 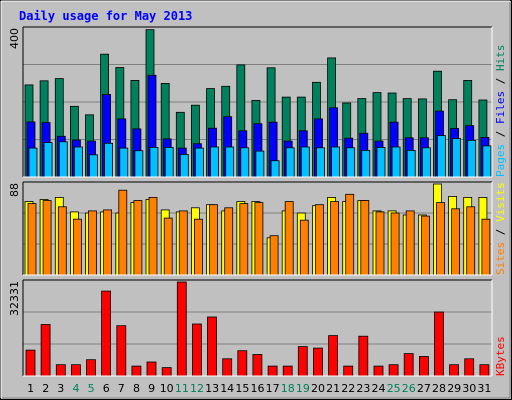 What do you see at coordinates (484, 388) in the screenshot?
I see `x-label-day-31: 31` at bounding box center [484, 388].